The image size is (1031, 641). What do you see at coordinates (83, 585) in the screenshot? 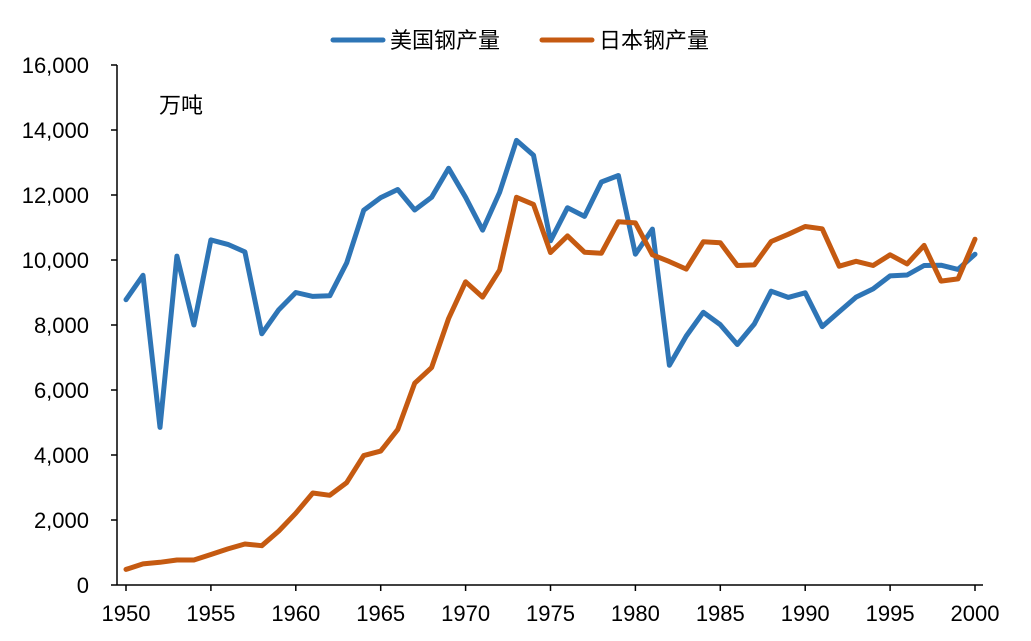
I see `y-tick-label: 0` at bounding box center [83, 585].